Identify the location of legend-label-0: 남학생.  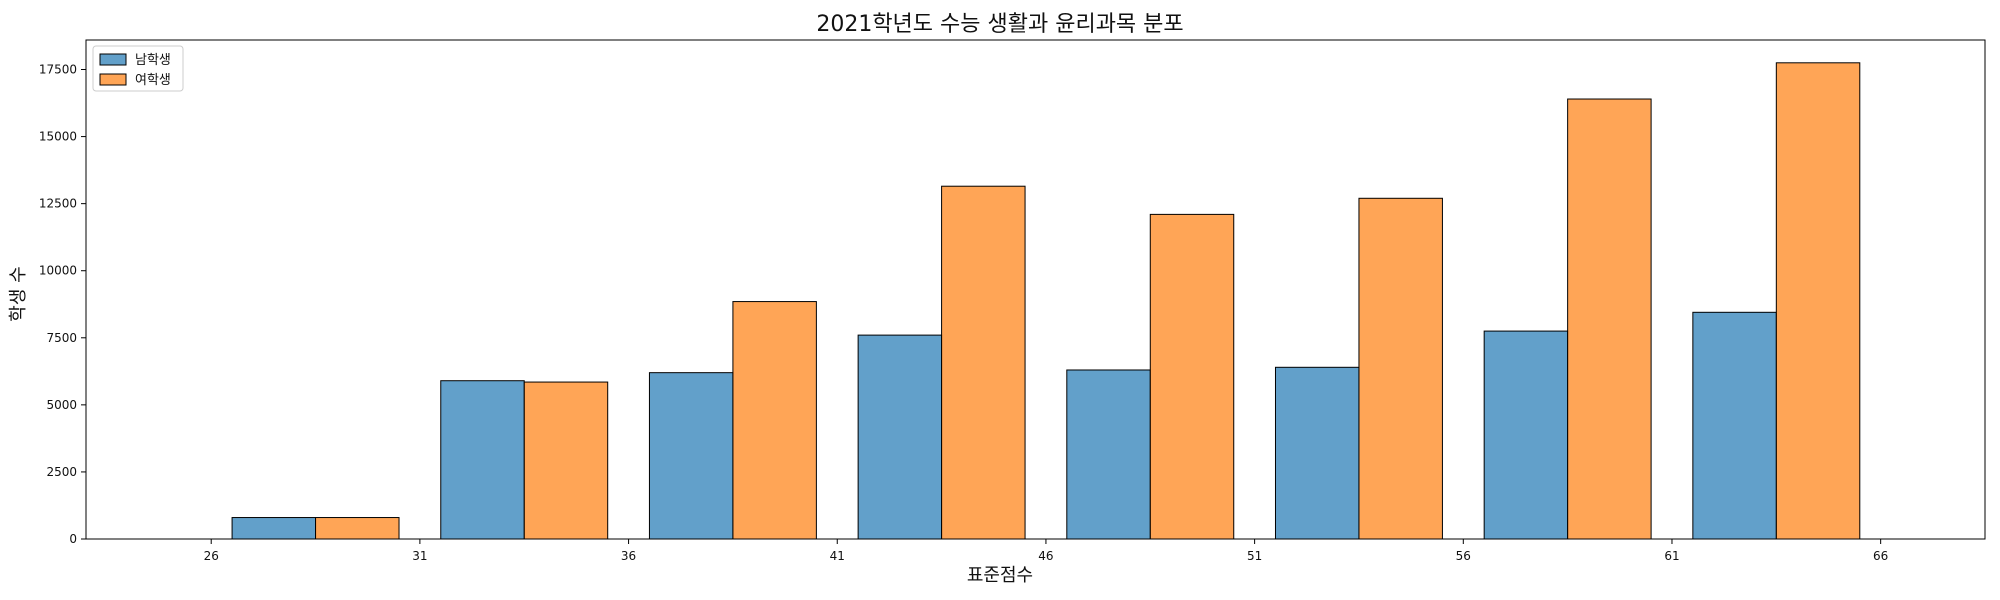
(153, 60).